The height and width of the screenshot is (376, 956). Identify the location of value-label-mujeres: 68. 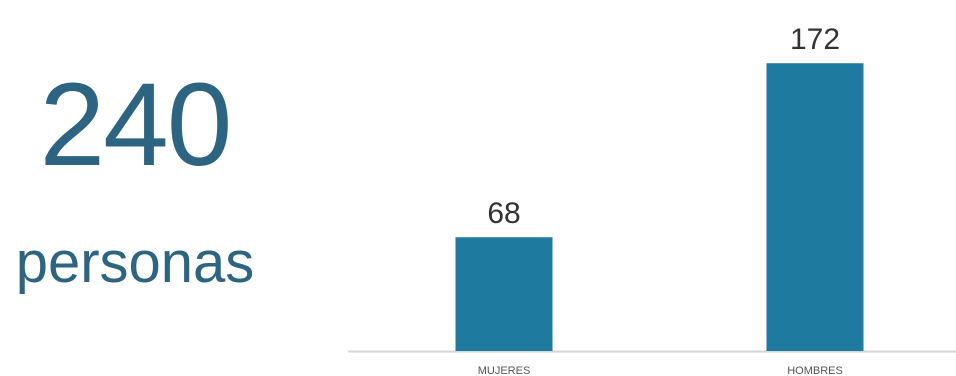
(503, 213).